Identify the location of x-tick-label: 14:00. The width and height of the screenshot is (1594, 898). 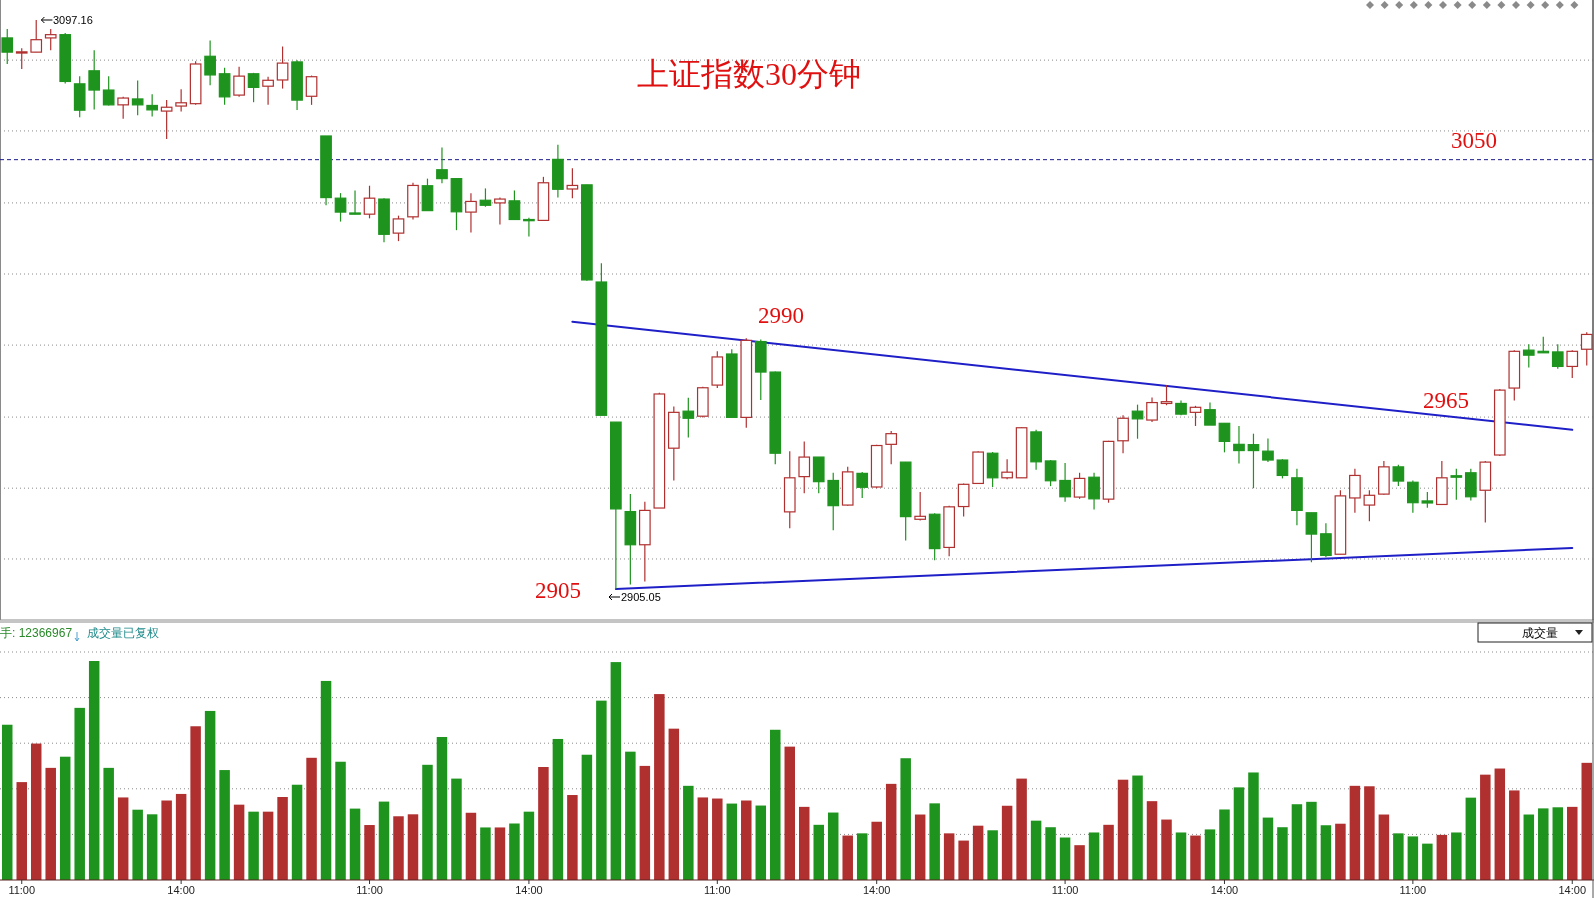
(1572, 890).